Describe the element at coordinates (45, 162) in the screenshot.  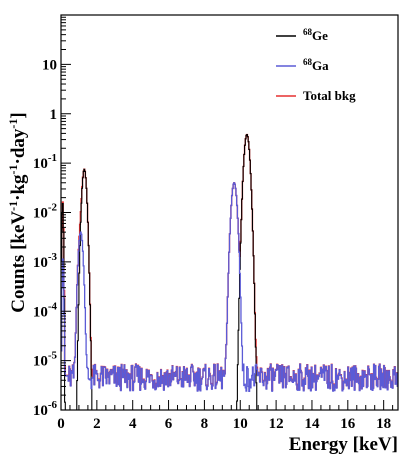
I see `y-tick-label: 10⁻¹` at that location.